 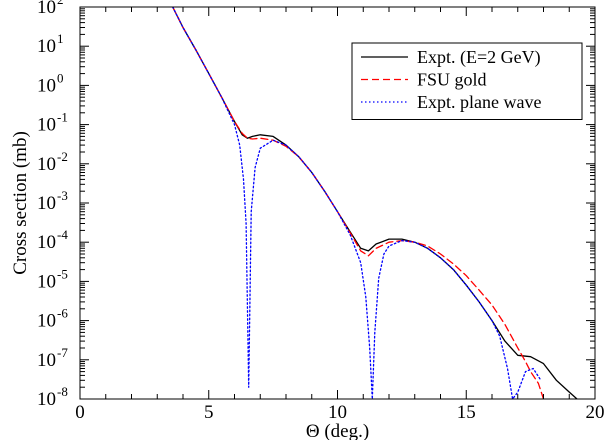 What do you see at coordinates (337, 412) in the screenshot?
I see `x-tick-label: 10` at bounding box center [337, 412].